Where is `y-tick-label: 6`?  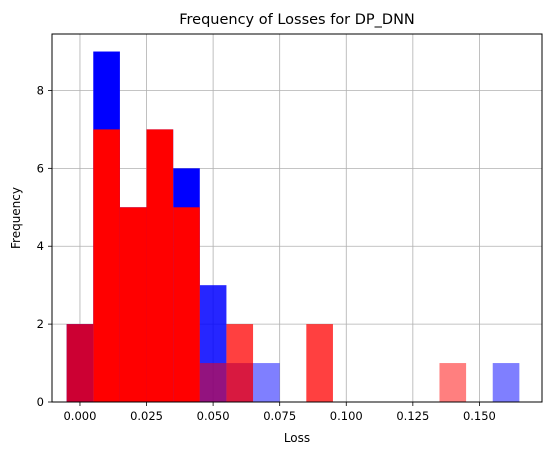
y-tick-label: 6 is located at coordinates (40, 168).